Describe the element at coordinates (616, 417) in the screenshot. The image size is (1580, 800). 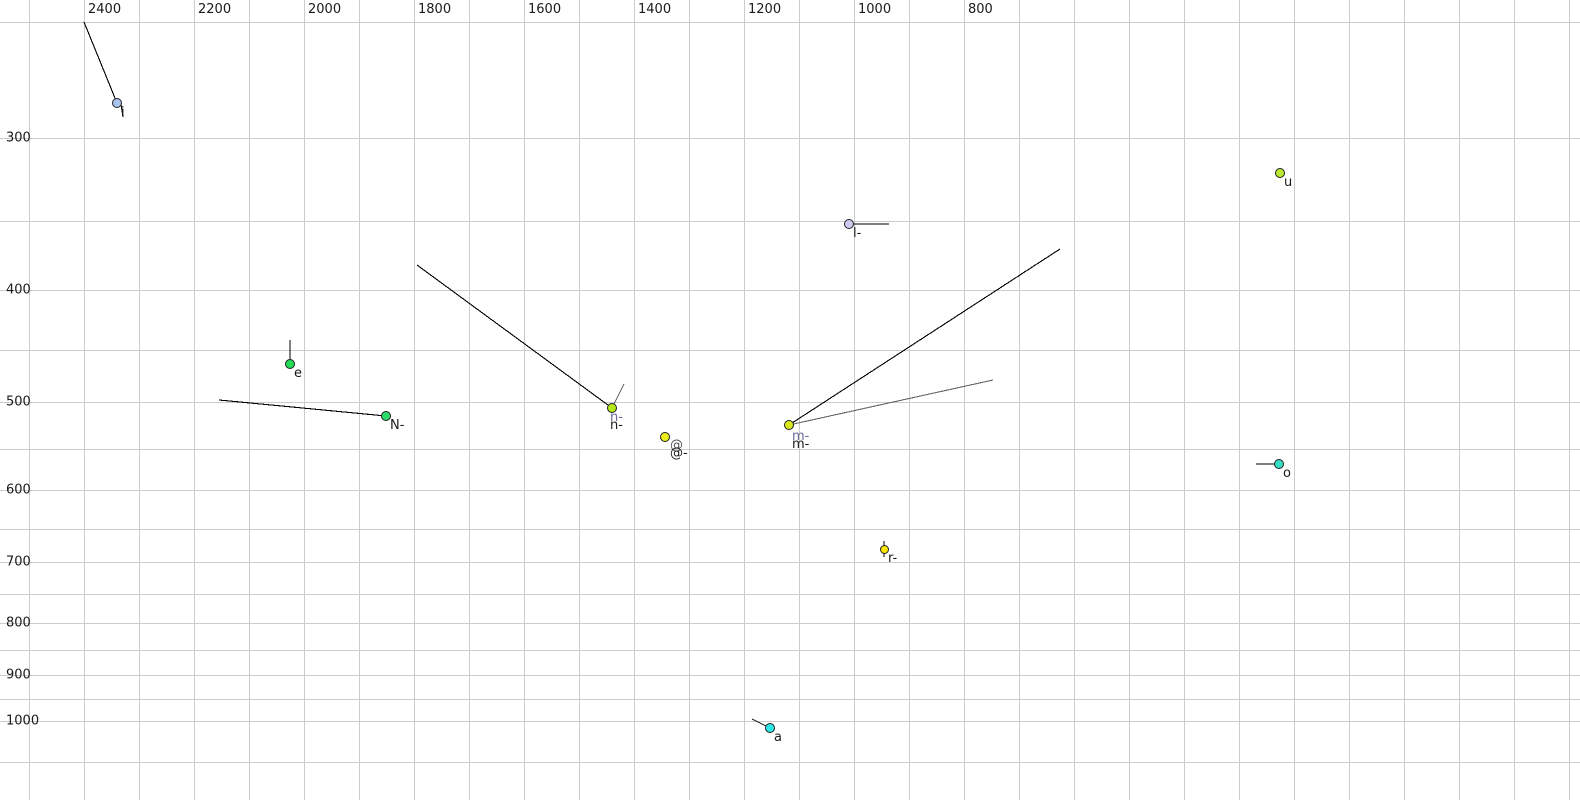
I see `data-point-label-alt-n: n-` at that location.